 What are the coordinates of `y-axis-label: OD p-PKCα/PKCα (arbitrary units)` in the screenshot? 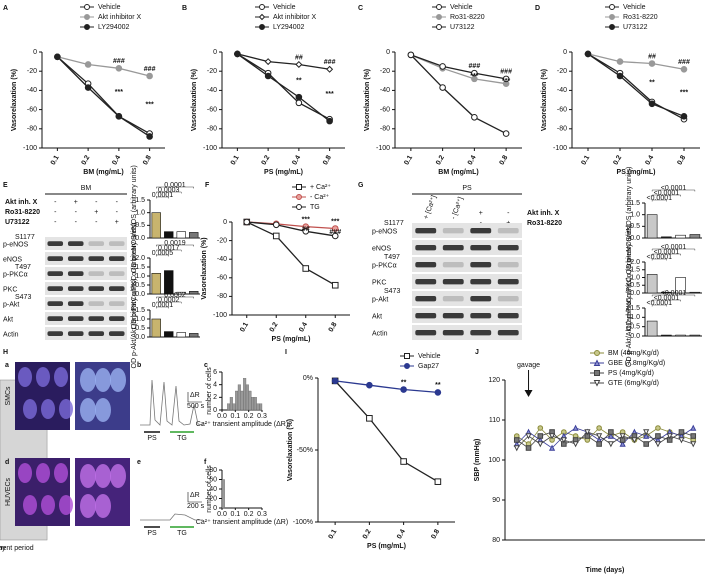 It's located at (629, 277).